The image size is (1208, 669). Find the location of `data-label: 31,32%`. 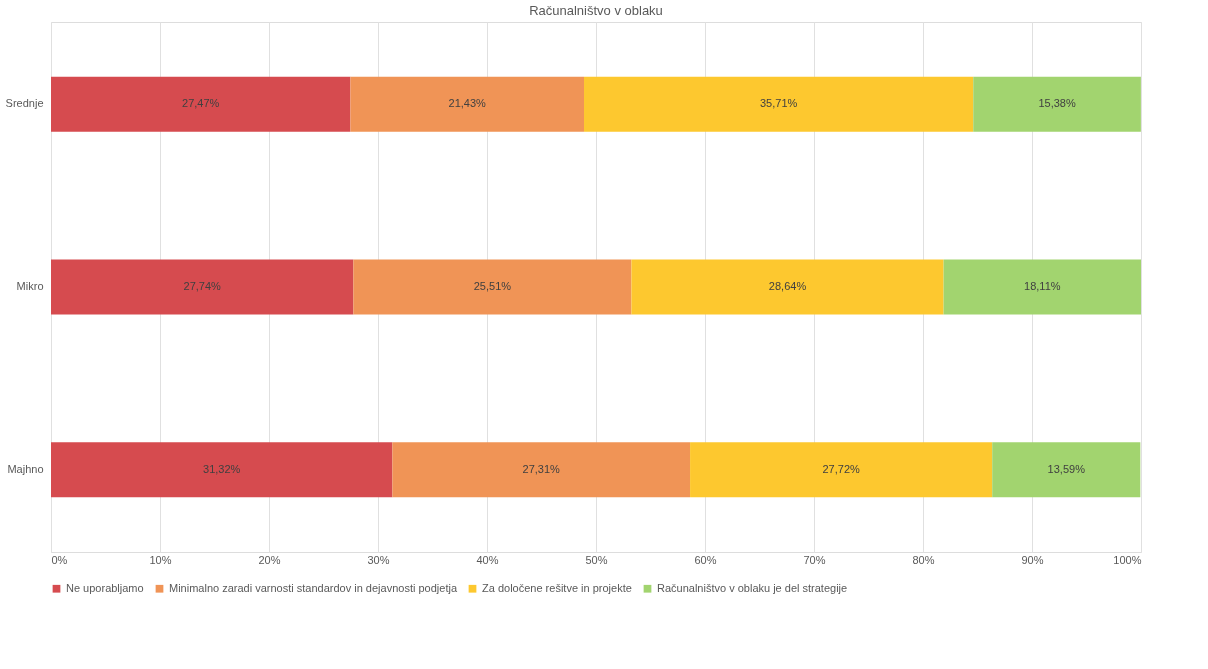

data-label: 31,32% is located at coordinates (222, 468).